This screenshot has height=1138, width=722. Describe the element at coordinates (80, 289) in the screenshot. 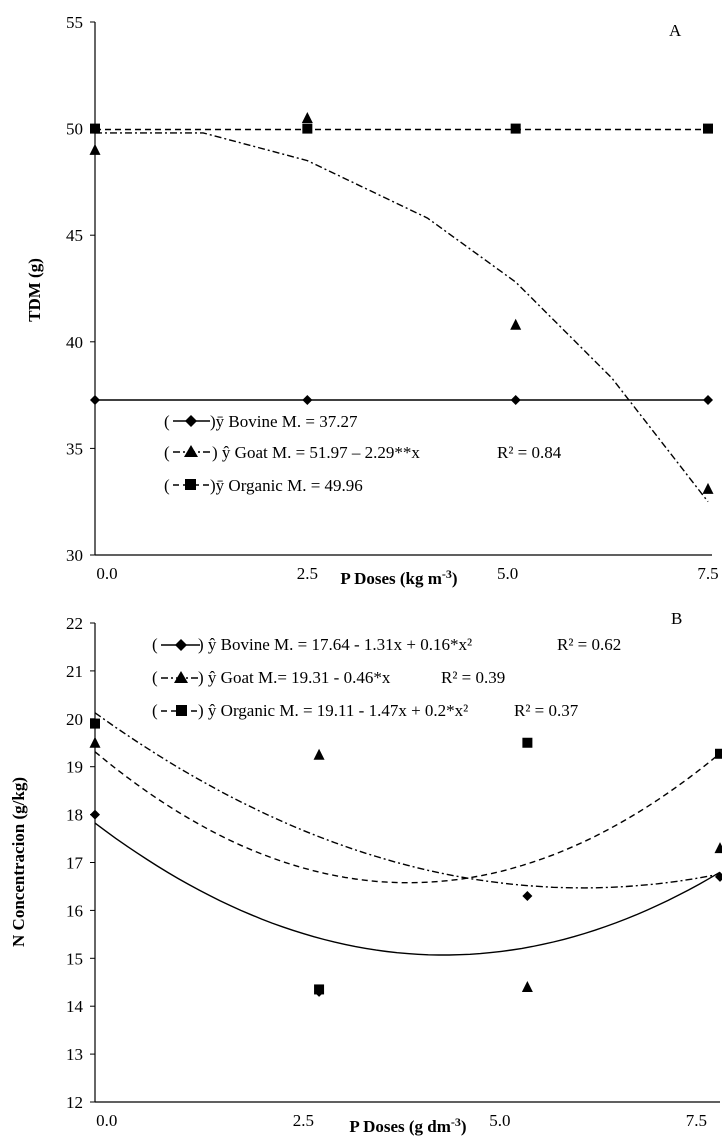

I see `panel-a-y-ticks: 30 35 40 45 50 55` at that location.